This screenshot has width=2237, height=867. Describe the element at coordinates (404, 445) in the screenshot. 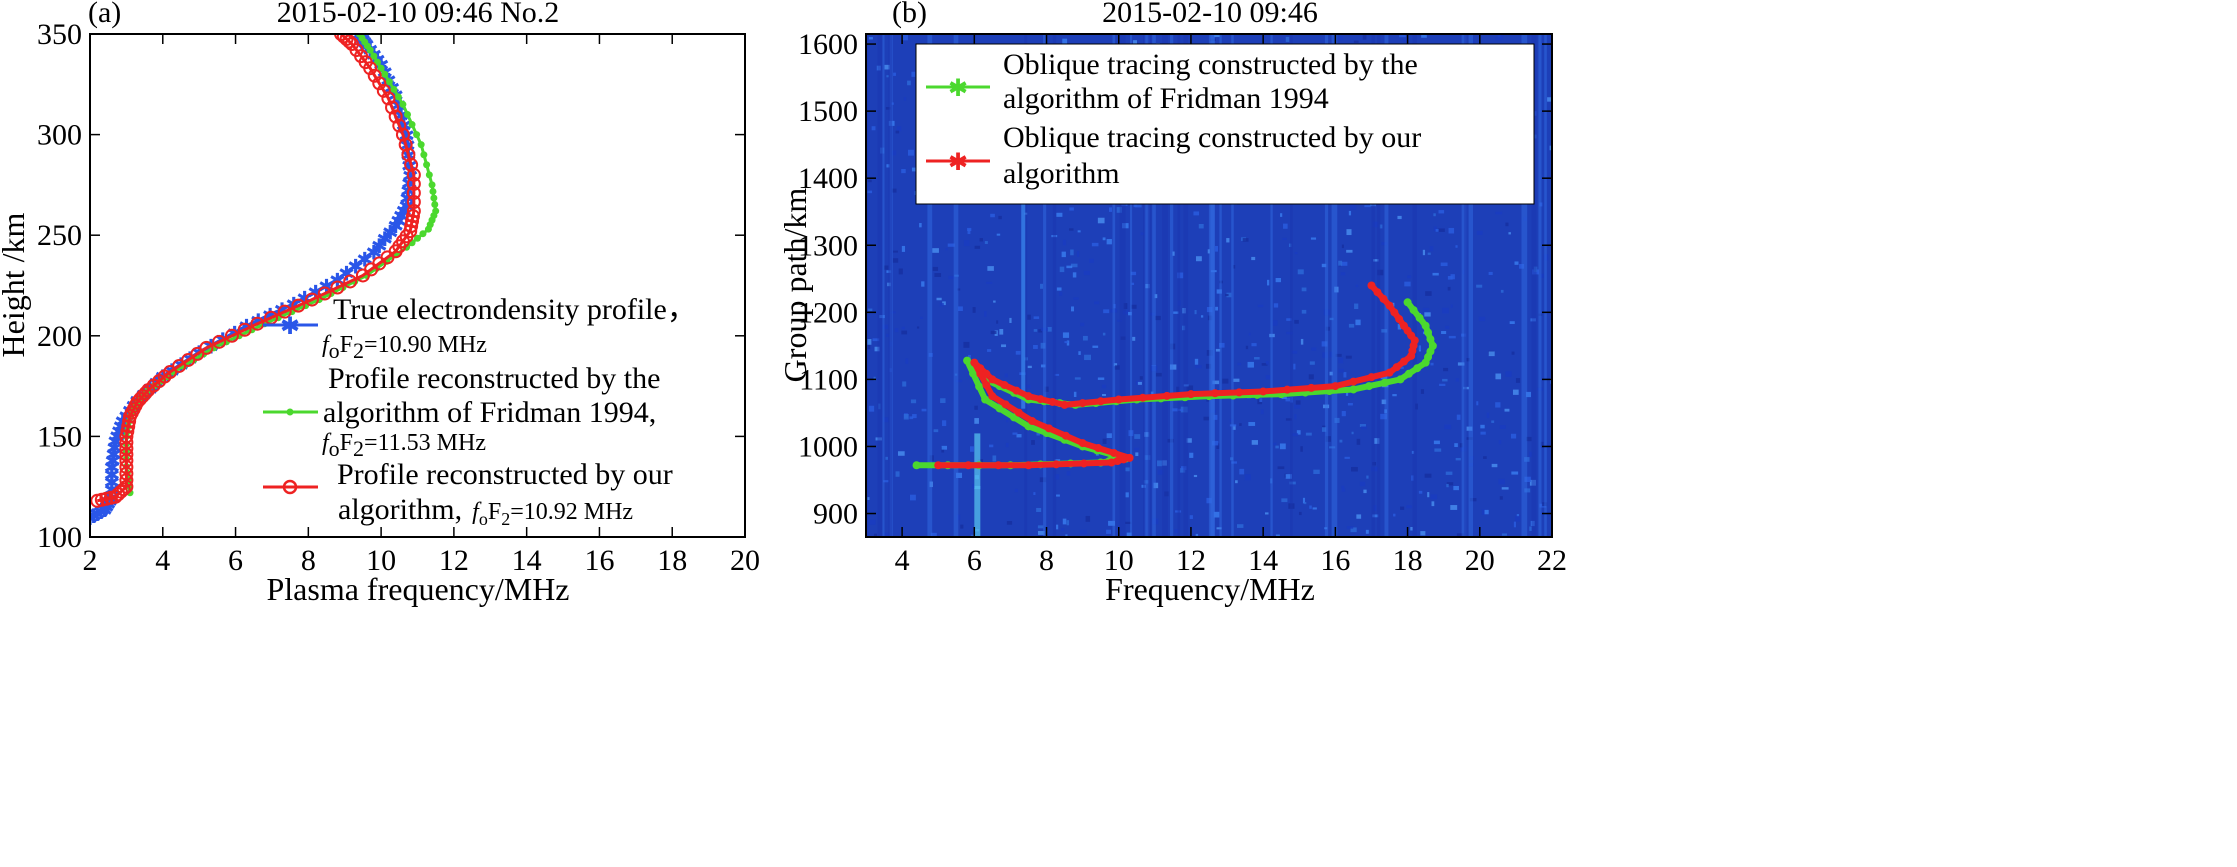

I see `legend-a-fof2-fridman: foF2=11.53 MHz` at that location.